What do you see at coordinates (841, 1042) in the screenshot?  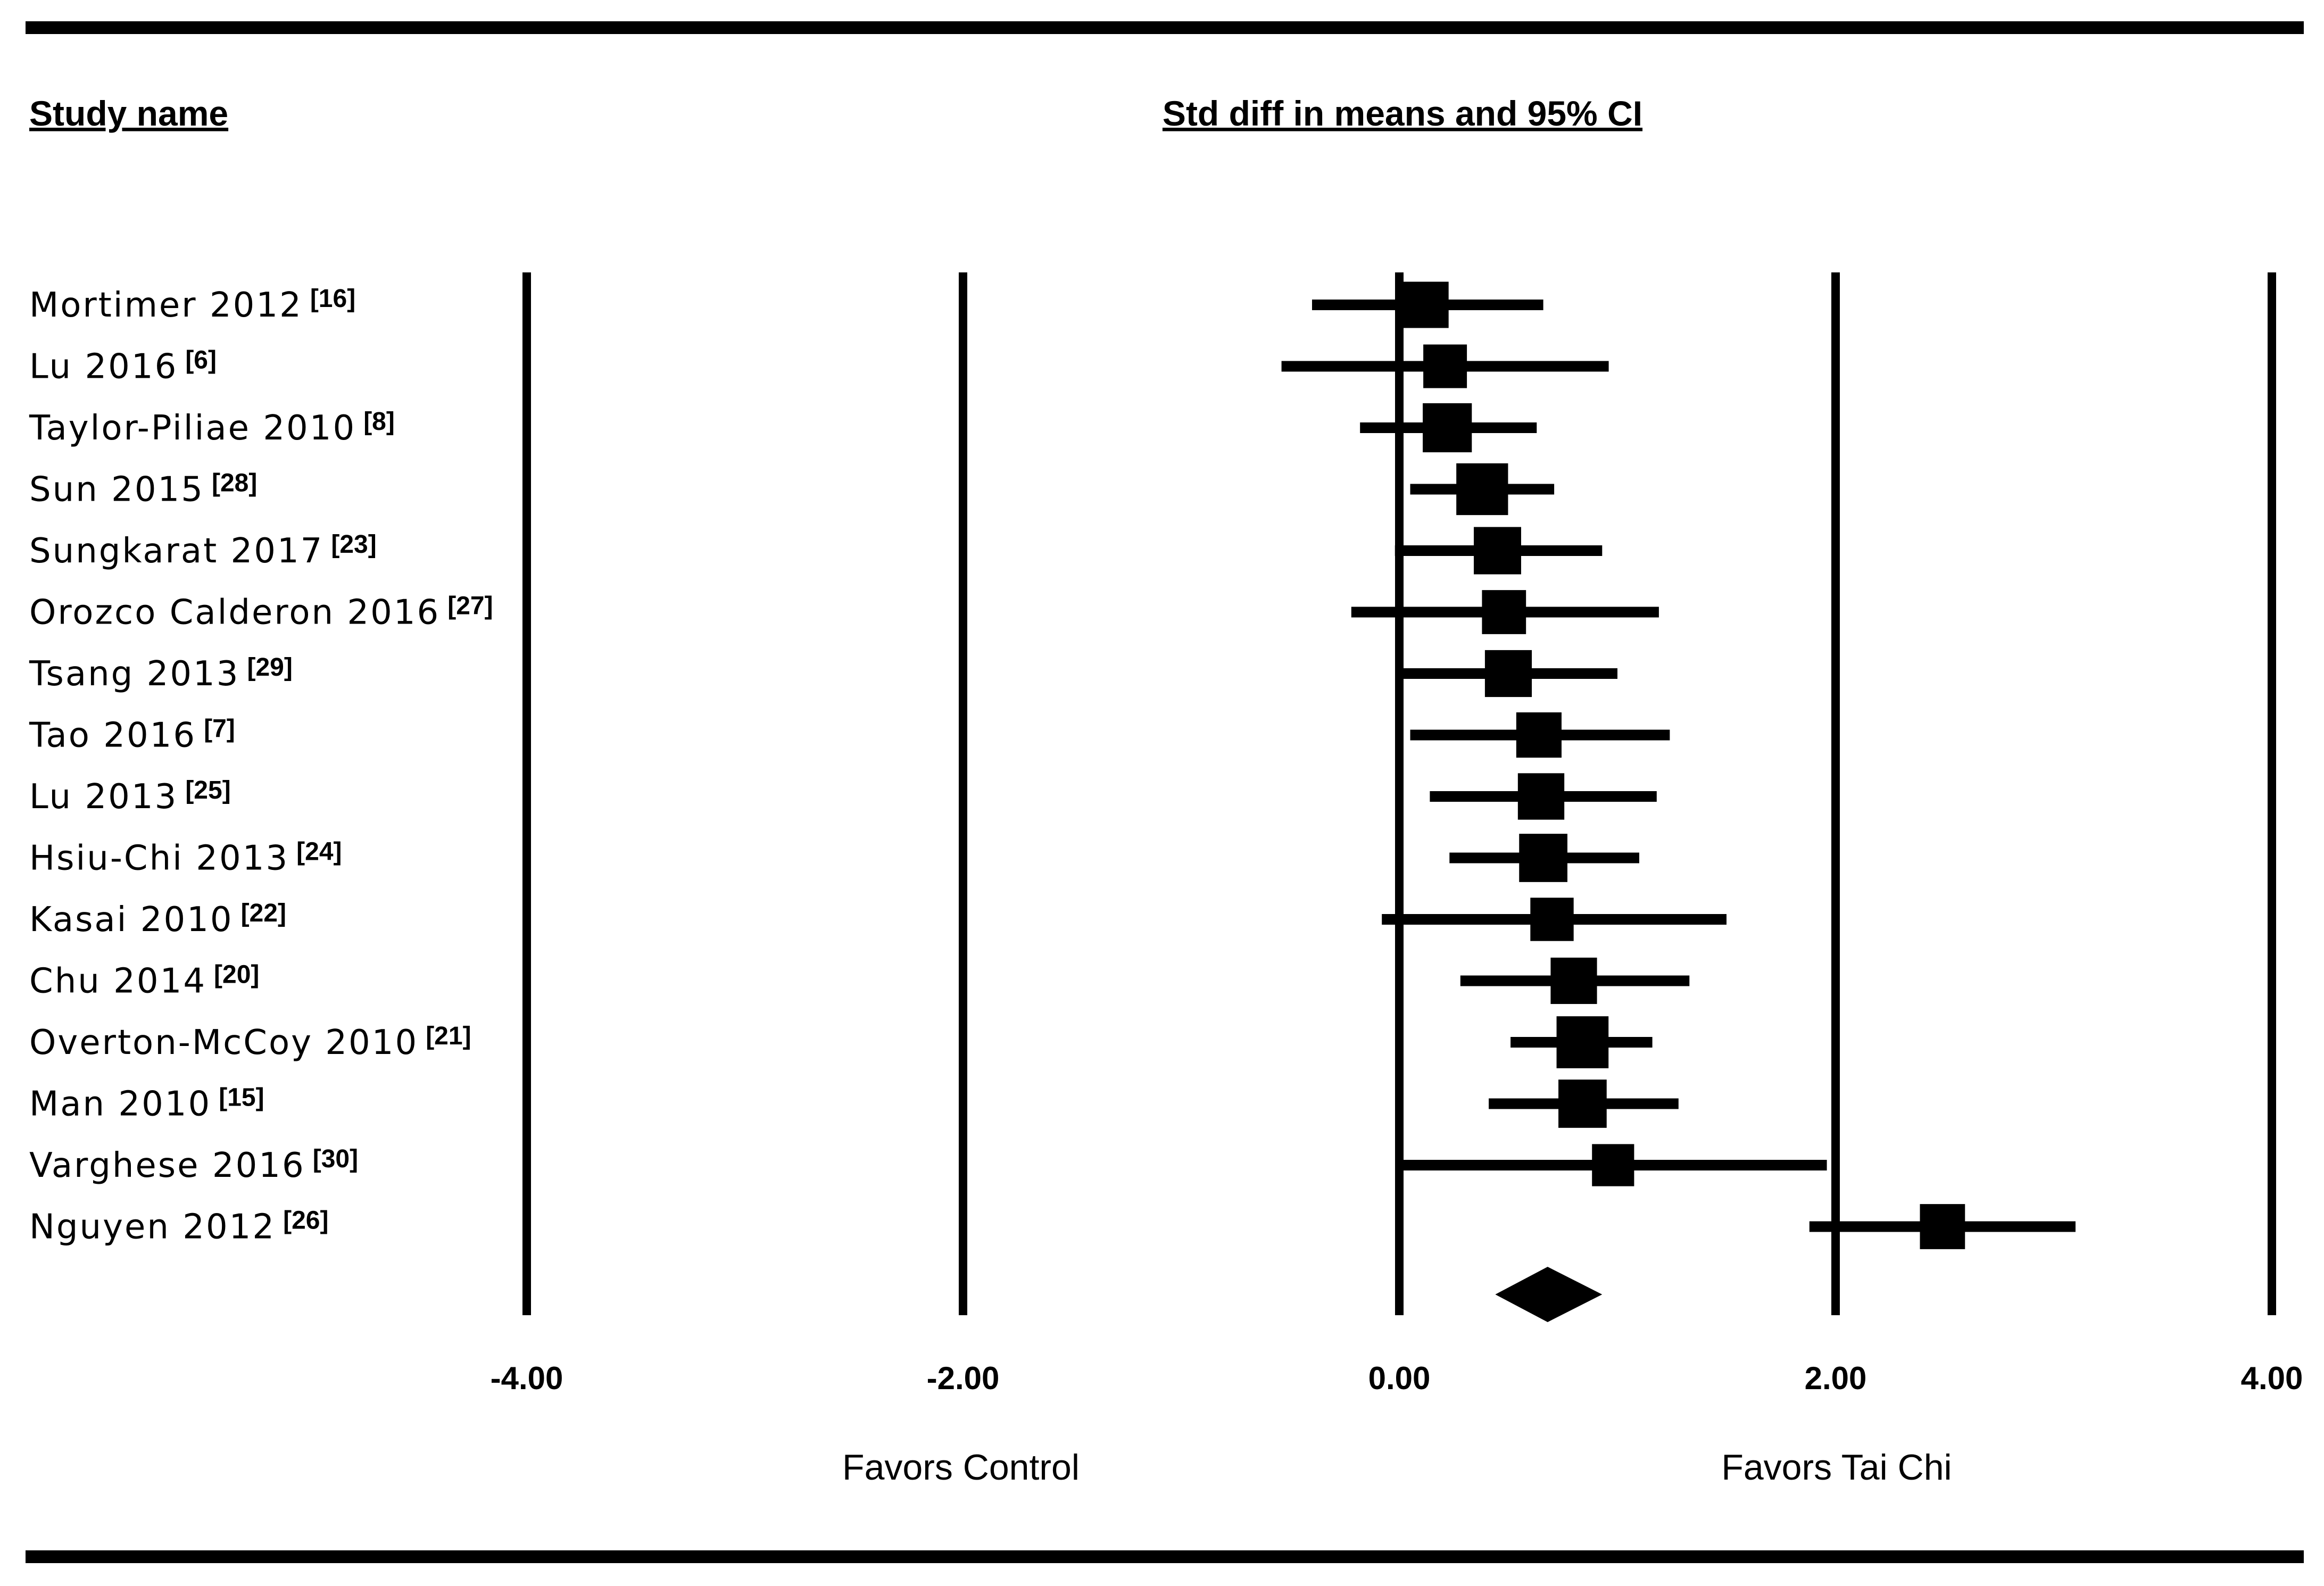 I see `study-row: Overton-McCoy 2010 [21]` at bounding box center [841, 1042].